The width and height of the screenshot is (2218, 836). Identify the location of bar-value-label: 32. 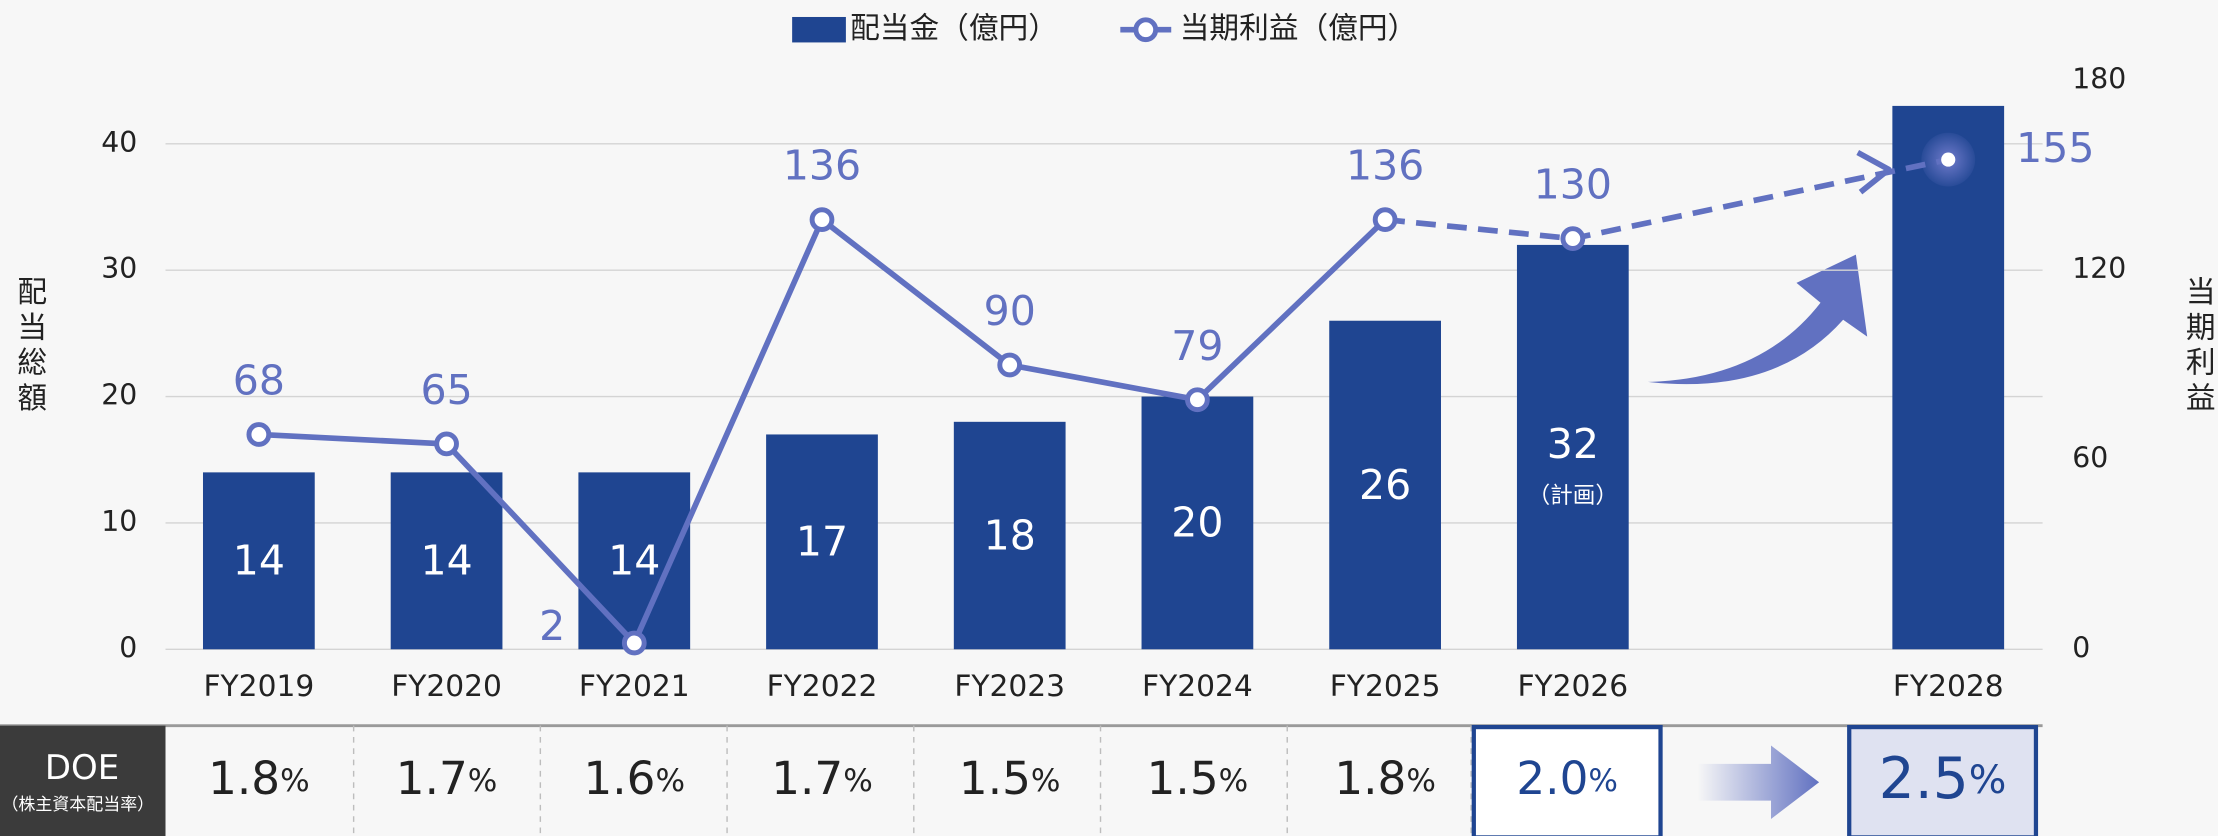
(1573, 444).